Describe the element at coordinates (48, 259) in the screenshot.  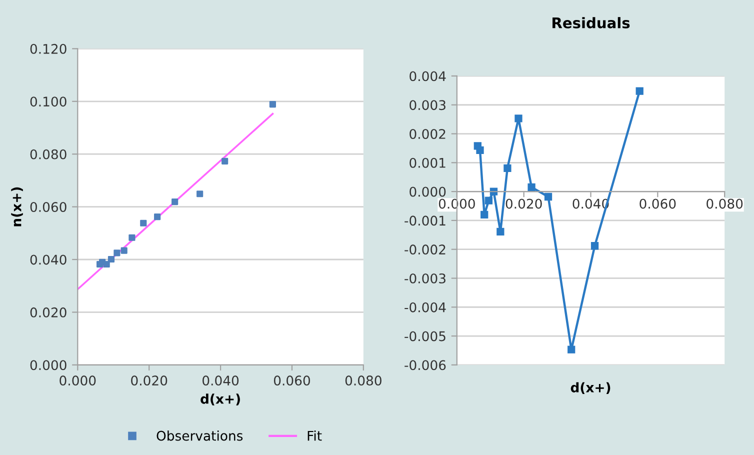
I see `y-tick-label: 0.040` at that location.